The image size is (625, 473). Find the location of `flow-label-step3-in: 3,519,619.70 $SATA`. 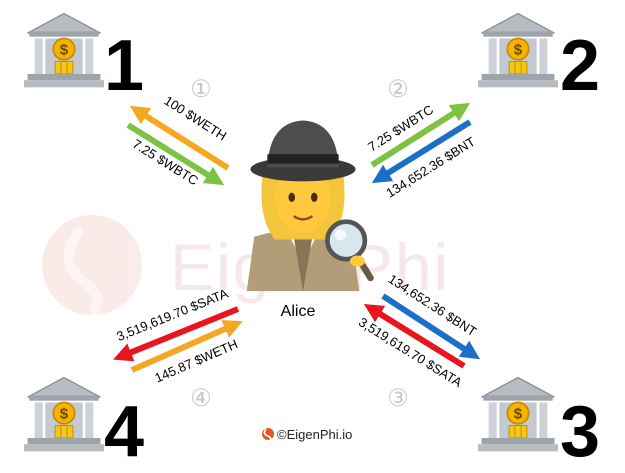

flow-label-step3-in: 3,519,619.70 $SATA is located at coordinates (410, 352).